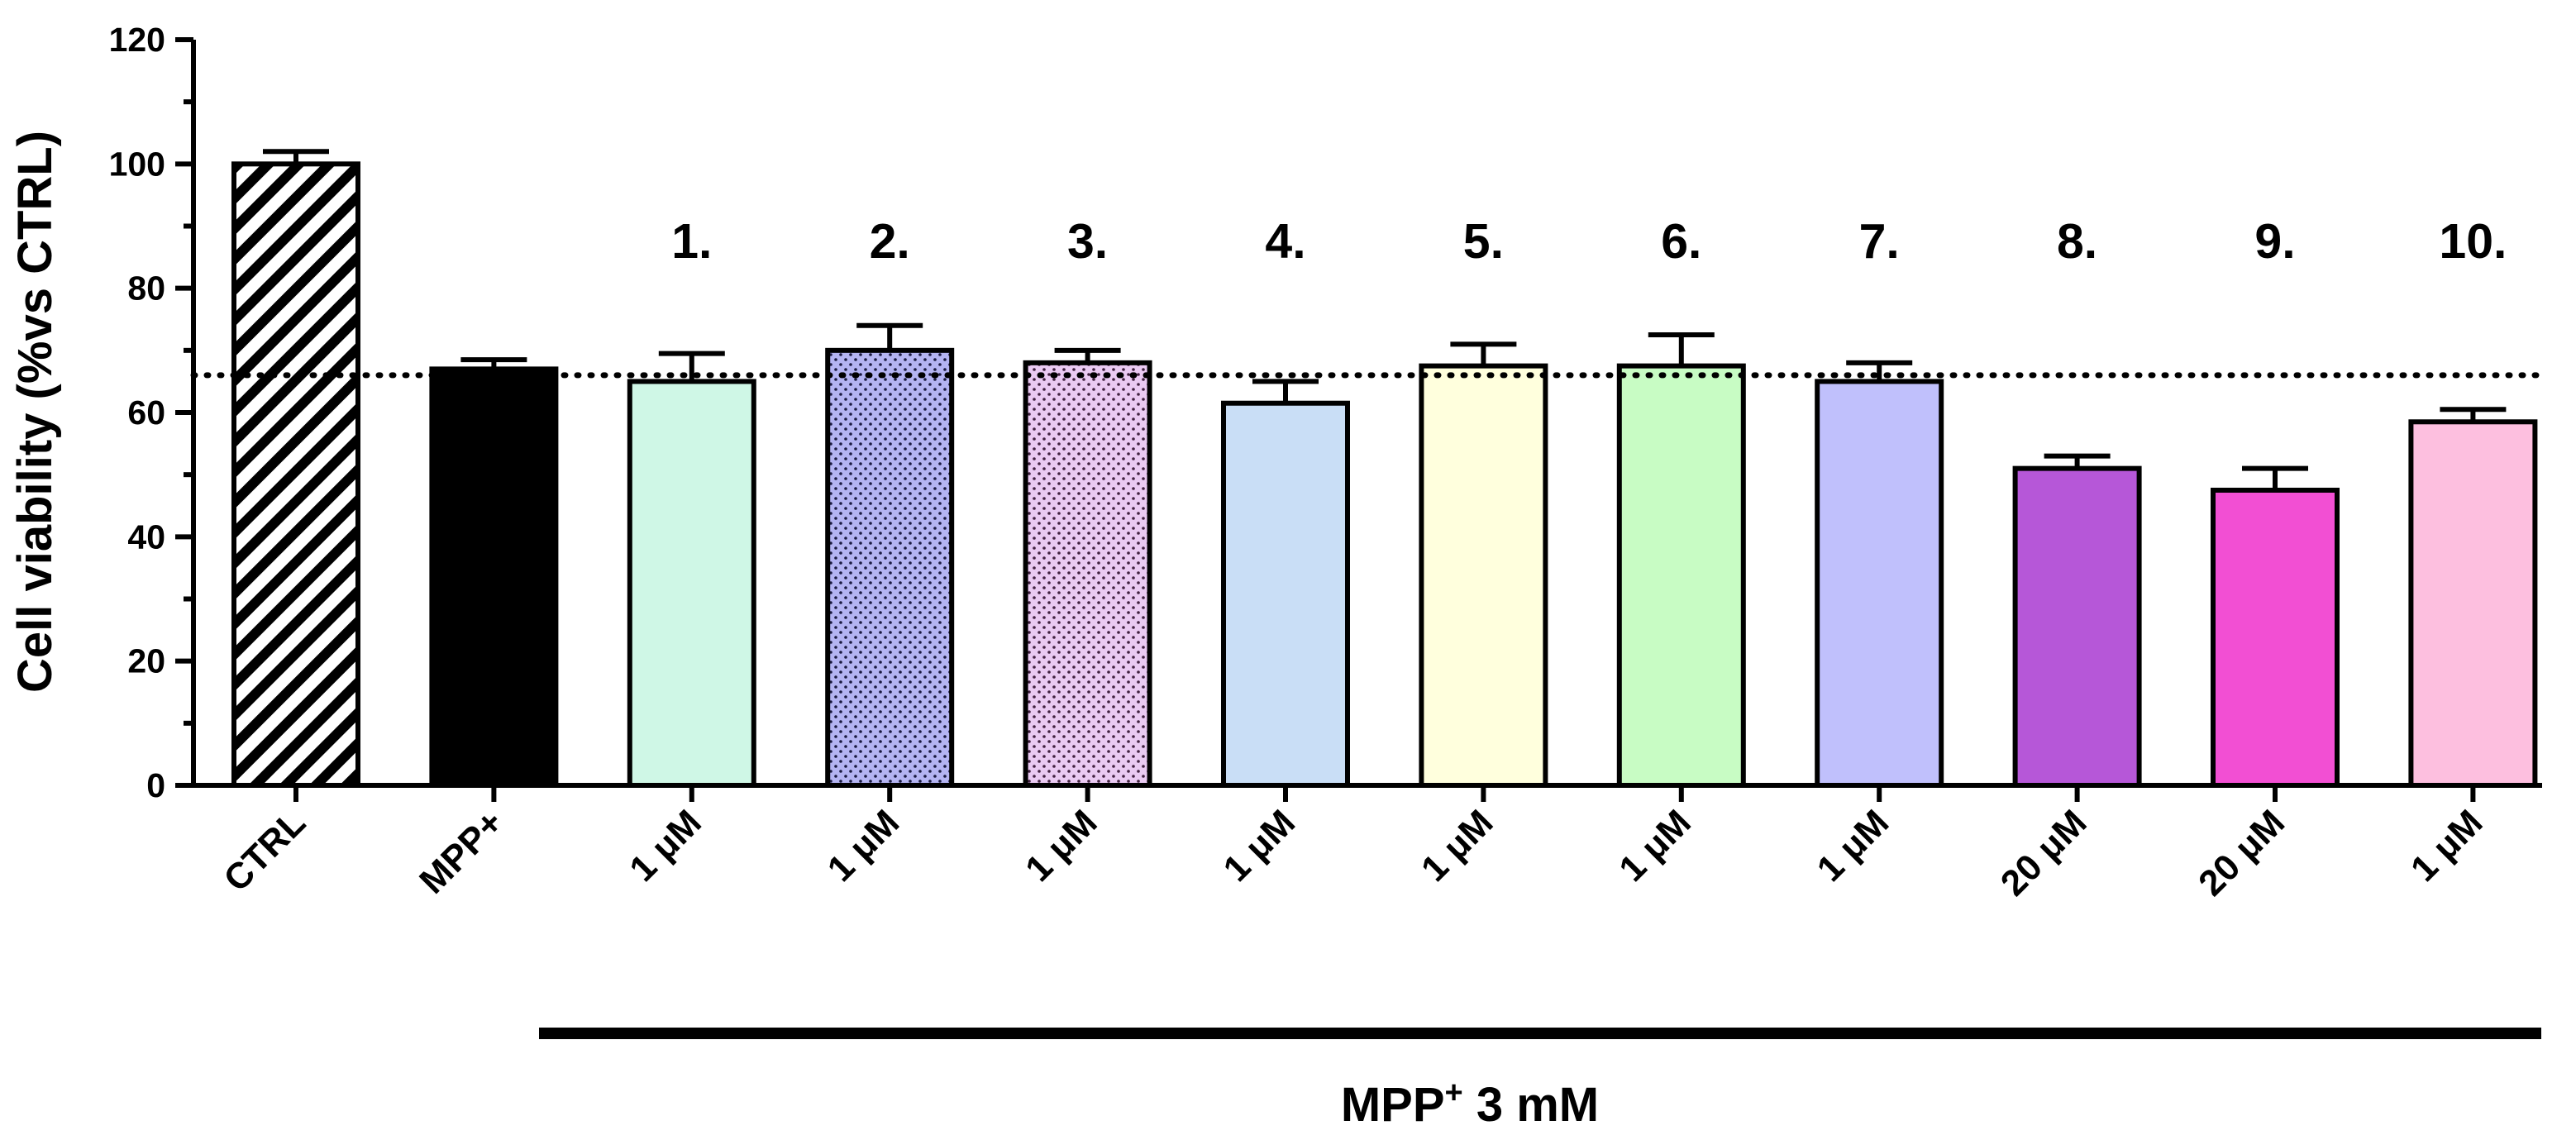  Describe the element at coordinates (155, 785) in the screenshot. I see `y-tick-label: 0` at that location.